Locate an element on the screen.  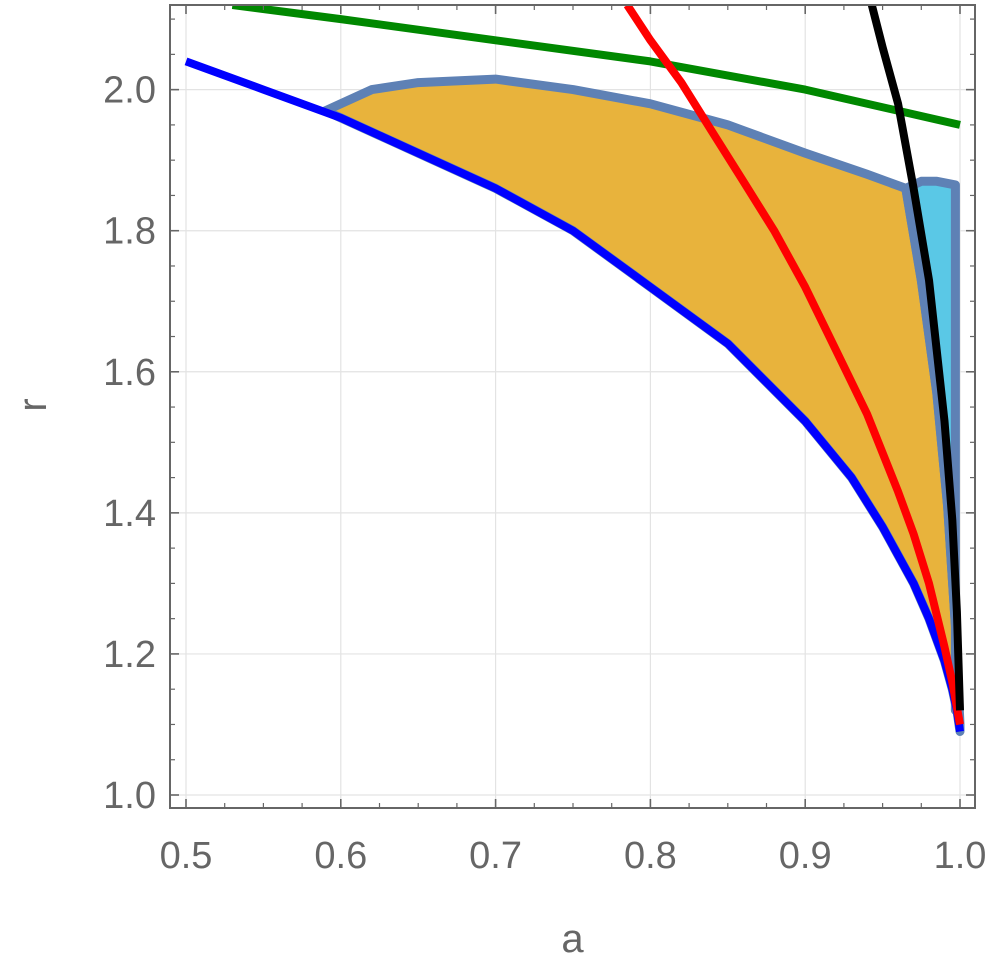
y-tick-label: 1.8 is located at coordinates (129, 232).